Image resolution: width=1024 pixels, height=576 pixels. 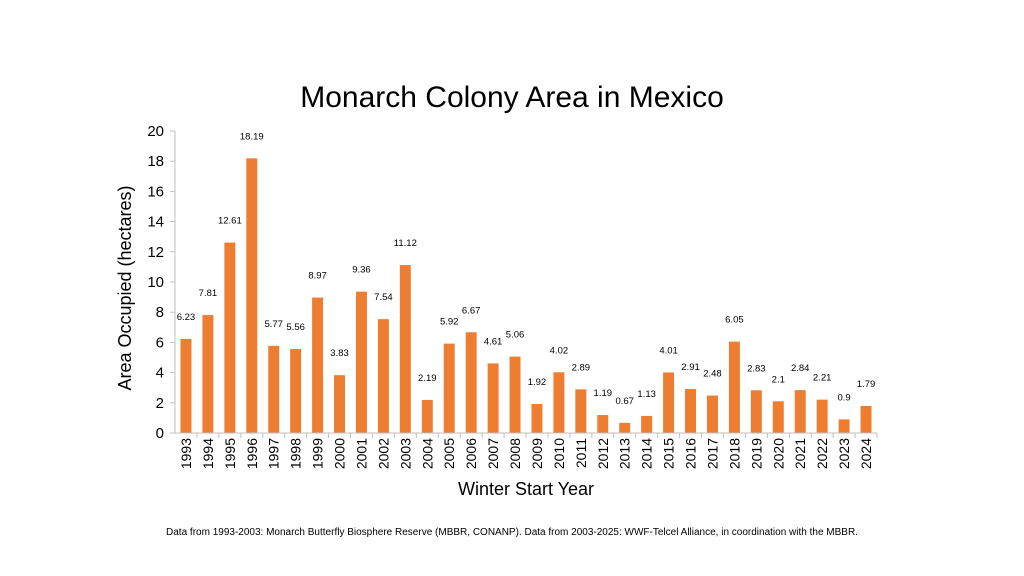 I want to click on x-tick-label-2006: 2006, so click(x=471, y=453).